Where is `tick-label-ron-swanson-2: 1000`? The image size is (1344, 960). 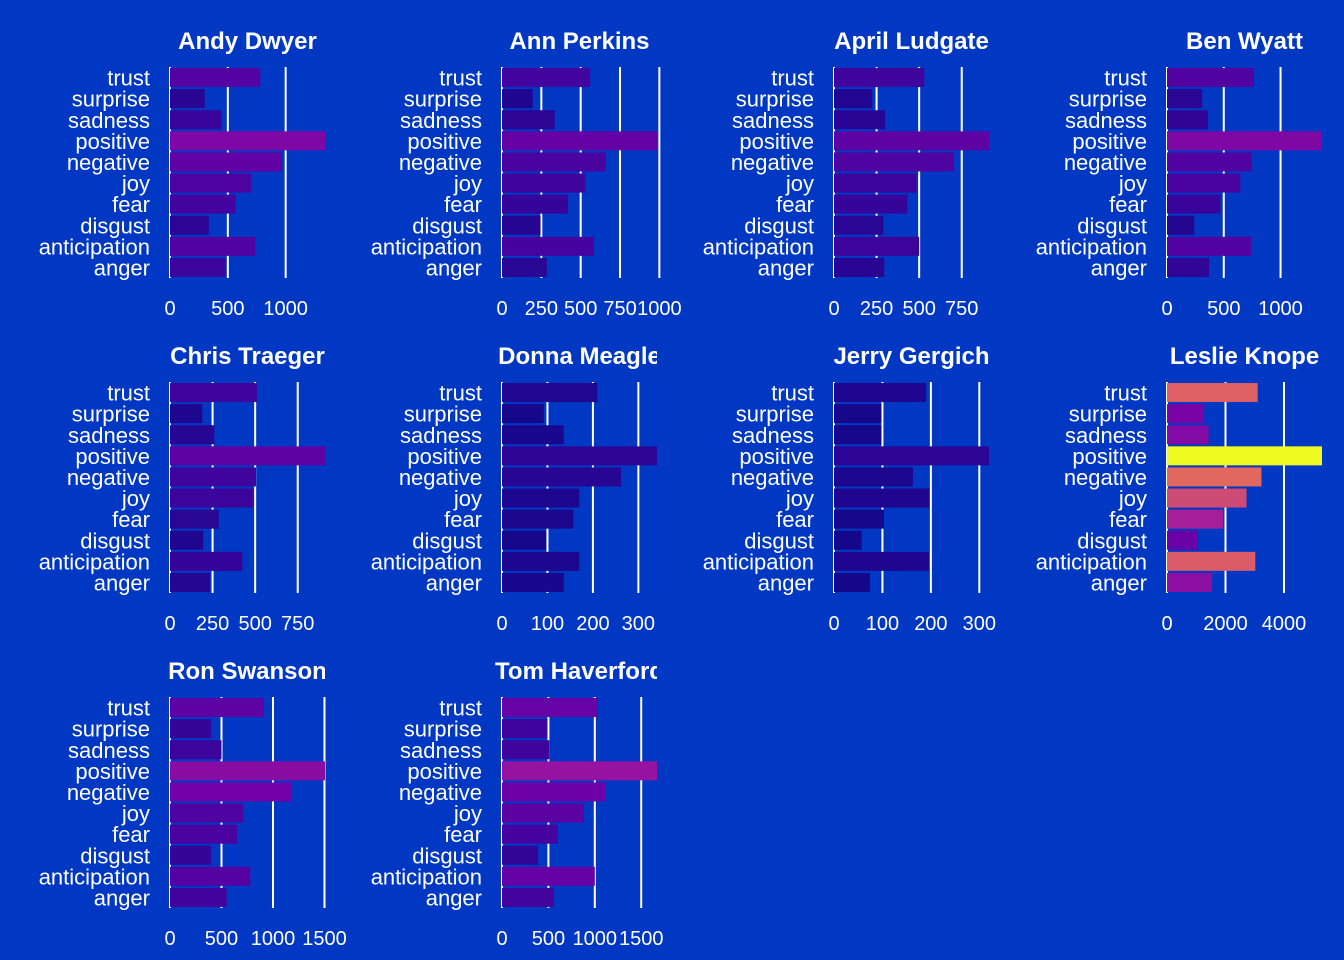
tick-label-ron-swanson-2: 1000 is located at coordinates (273, 939).